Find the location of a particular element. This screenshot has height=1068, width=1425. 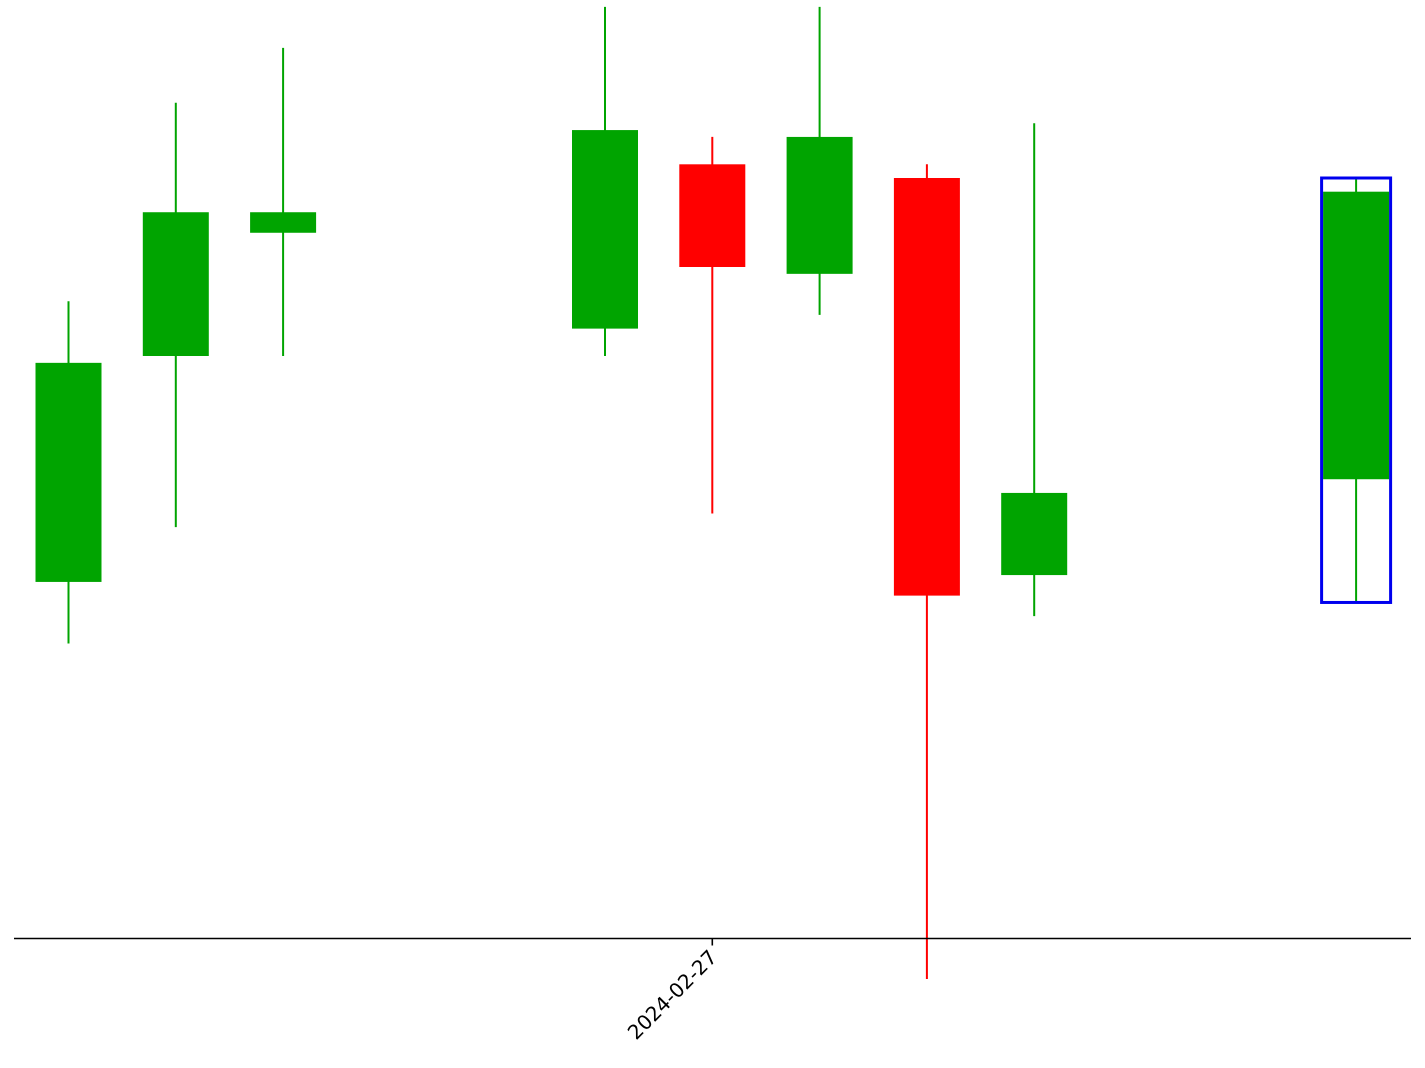

x-tick-label: 2024-02-27 is located at coordinates (672, 994).